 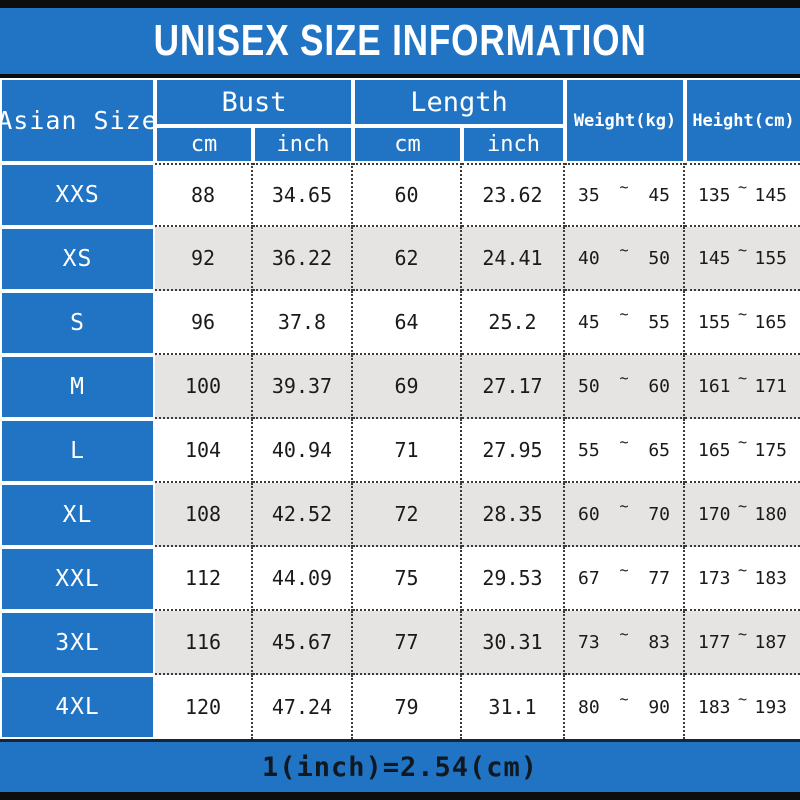 I want to click on height-max: 183, so click(x=770, y=578).